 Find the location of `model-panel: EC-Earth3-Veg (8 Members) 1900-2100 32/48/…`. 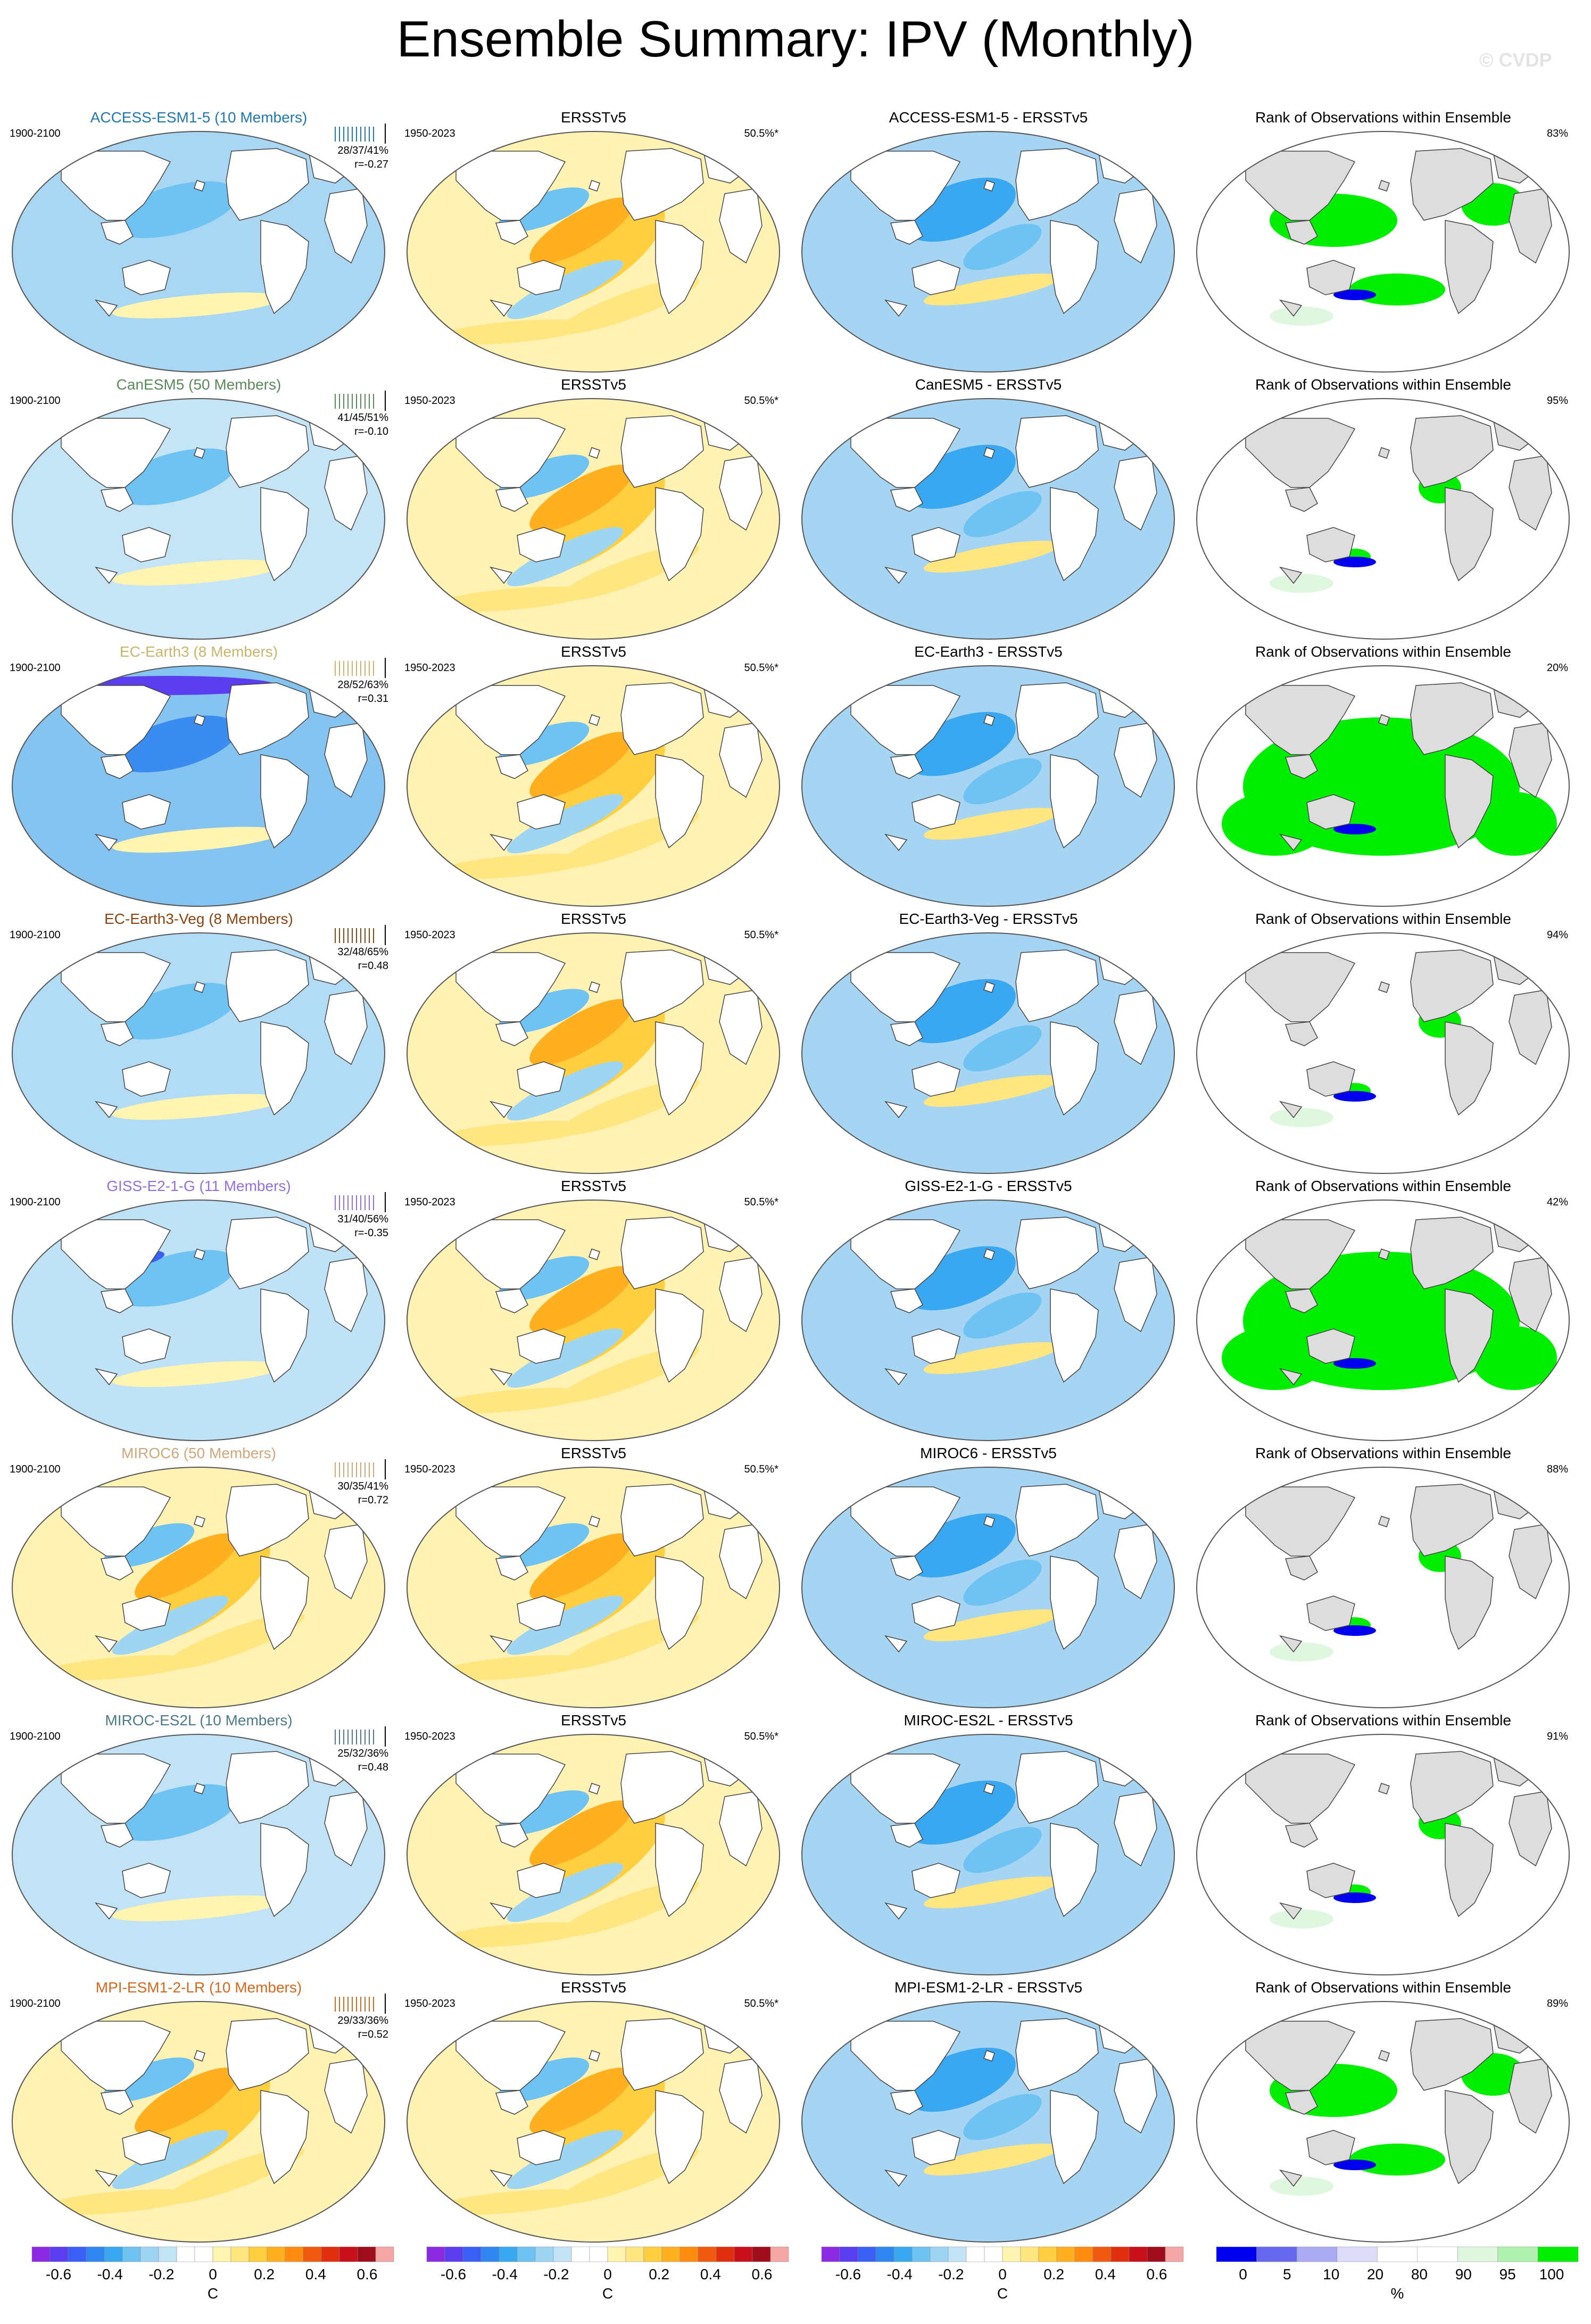

model-panel: EC-Earth3-Veg (8 Members) 1900-2100 32/48/… is located at coordinates (199, 1041).